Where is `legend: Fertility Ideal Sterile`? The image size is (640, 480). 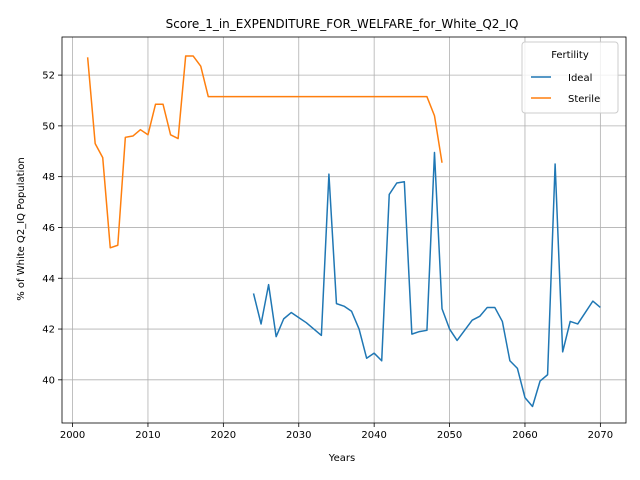 legend: Fertility Ideal Sterile is located at coordinates (570, 77).